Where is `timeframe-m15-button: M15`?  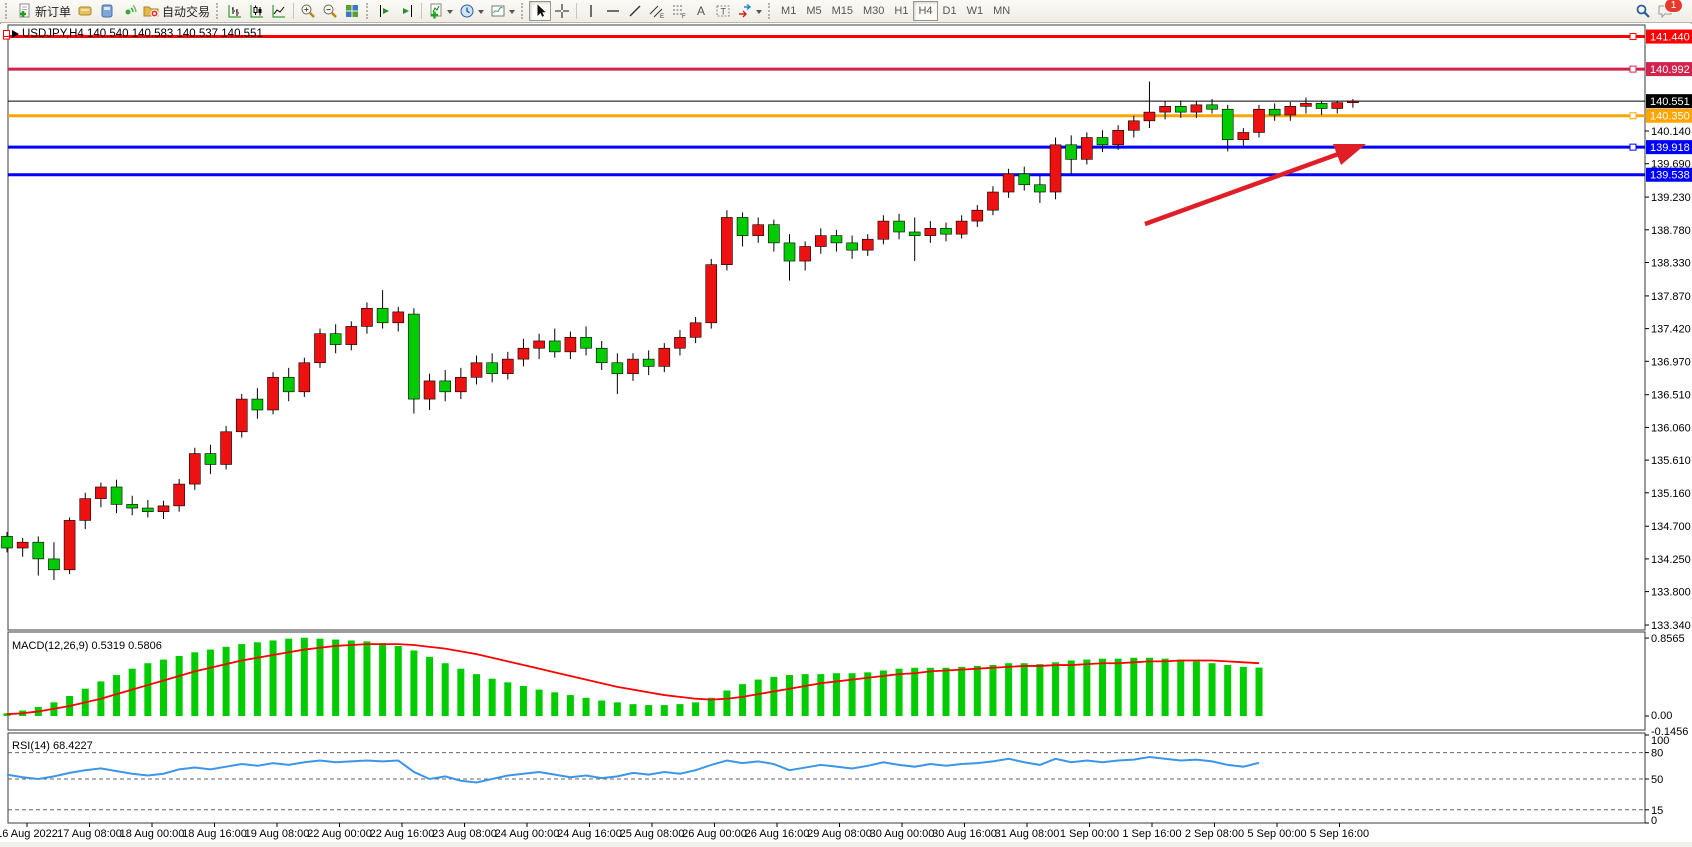
timeframe-m15-button: M15 is located at coordinates (842, 11).